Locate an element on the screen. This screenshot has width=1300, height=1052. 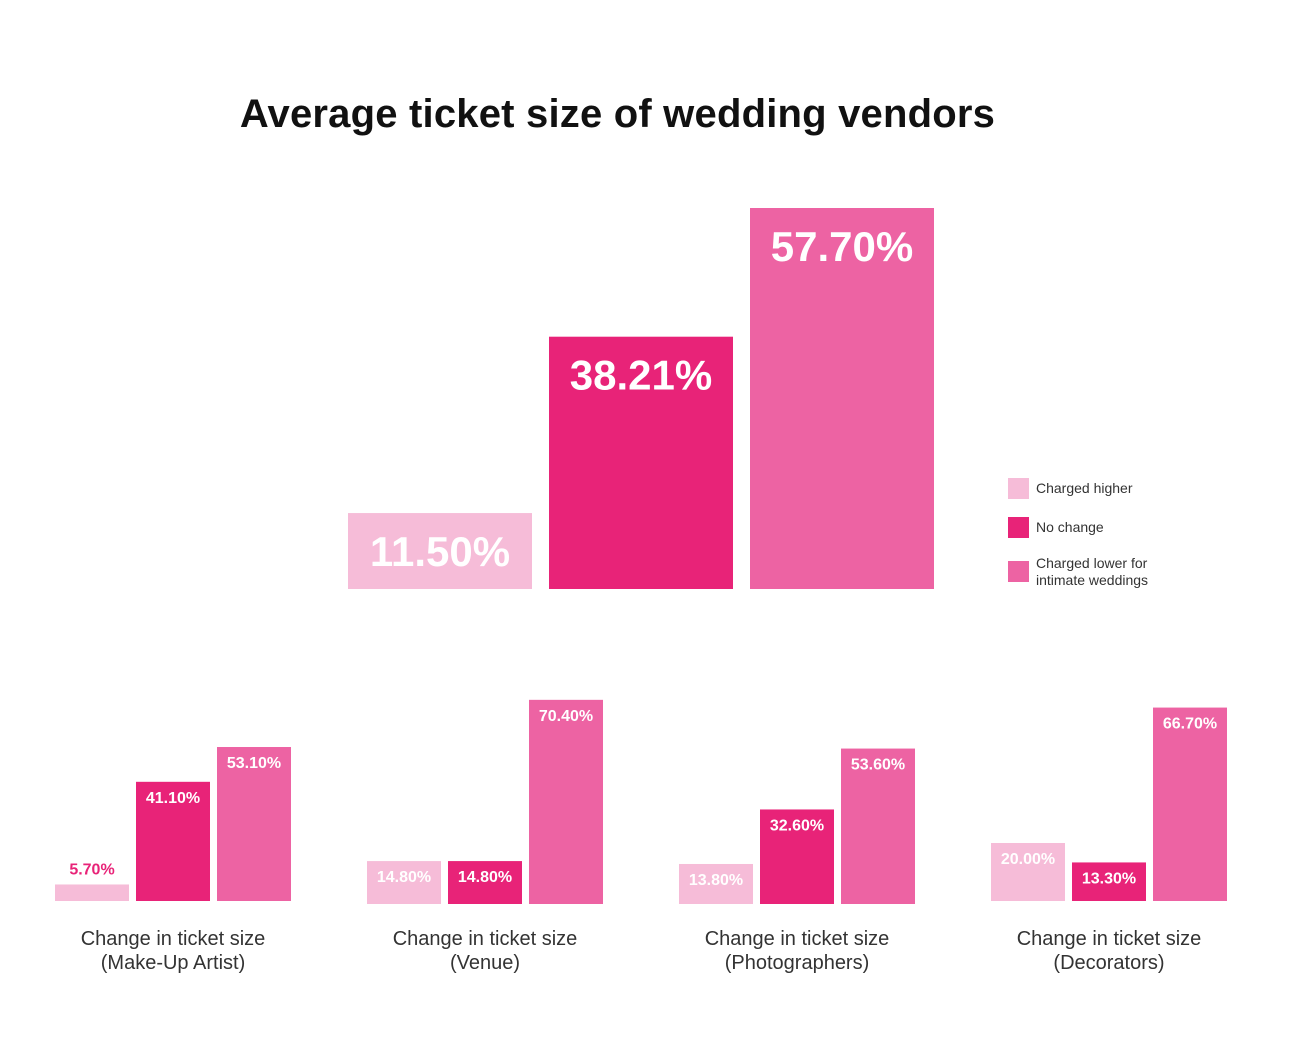
makeup-caption: Change in ticket size is located at coordinates (173, 939).